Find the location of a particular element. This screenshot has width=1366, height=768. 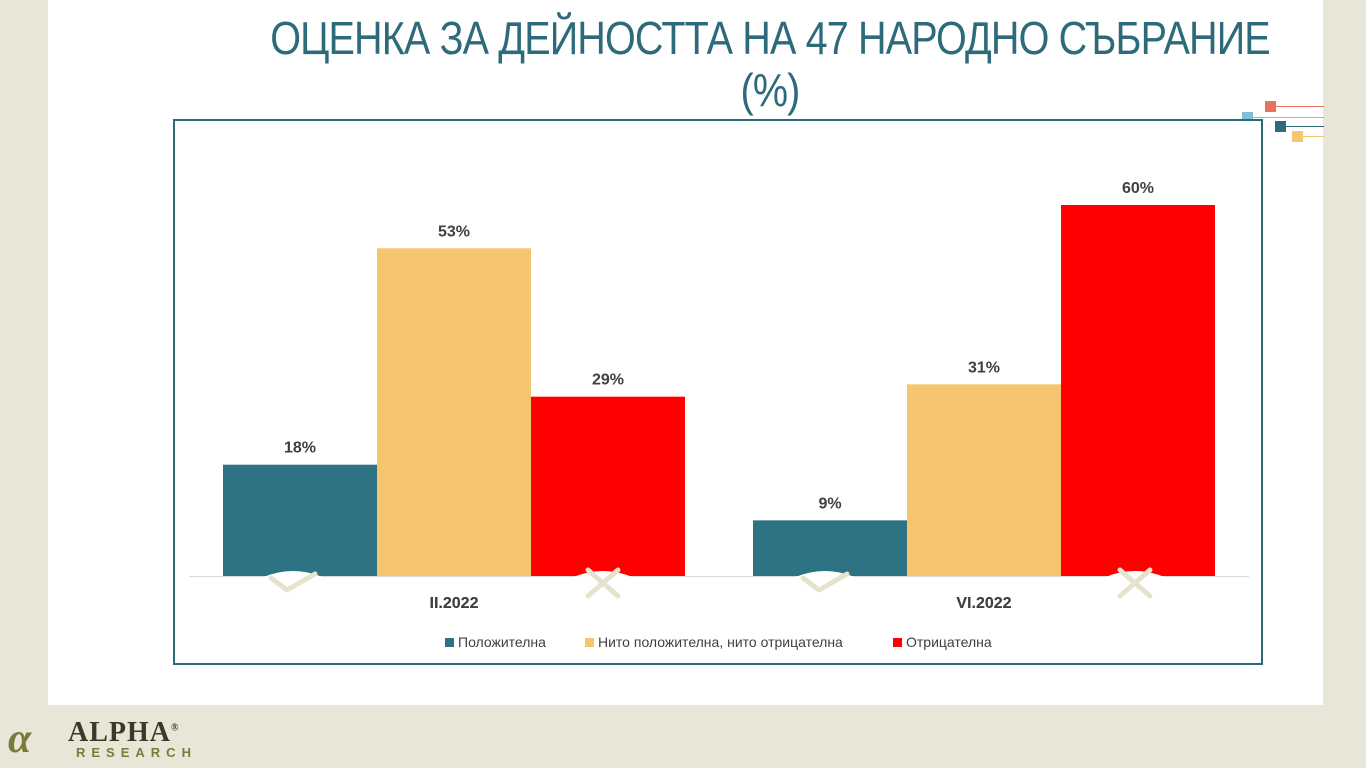

data-label: 31% is located at coordinates (984, 367).